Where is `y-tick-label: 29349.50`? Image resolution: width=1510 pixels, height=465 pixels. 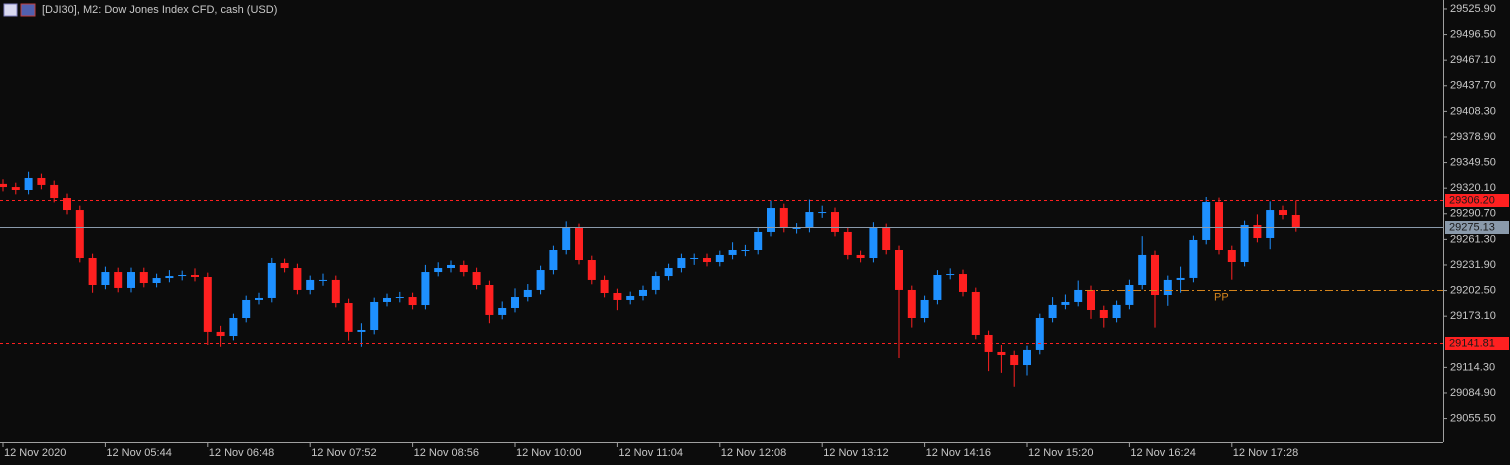 y-tick-label: 29349.50 is located at coordinates (1473, 162).